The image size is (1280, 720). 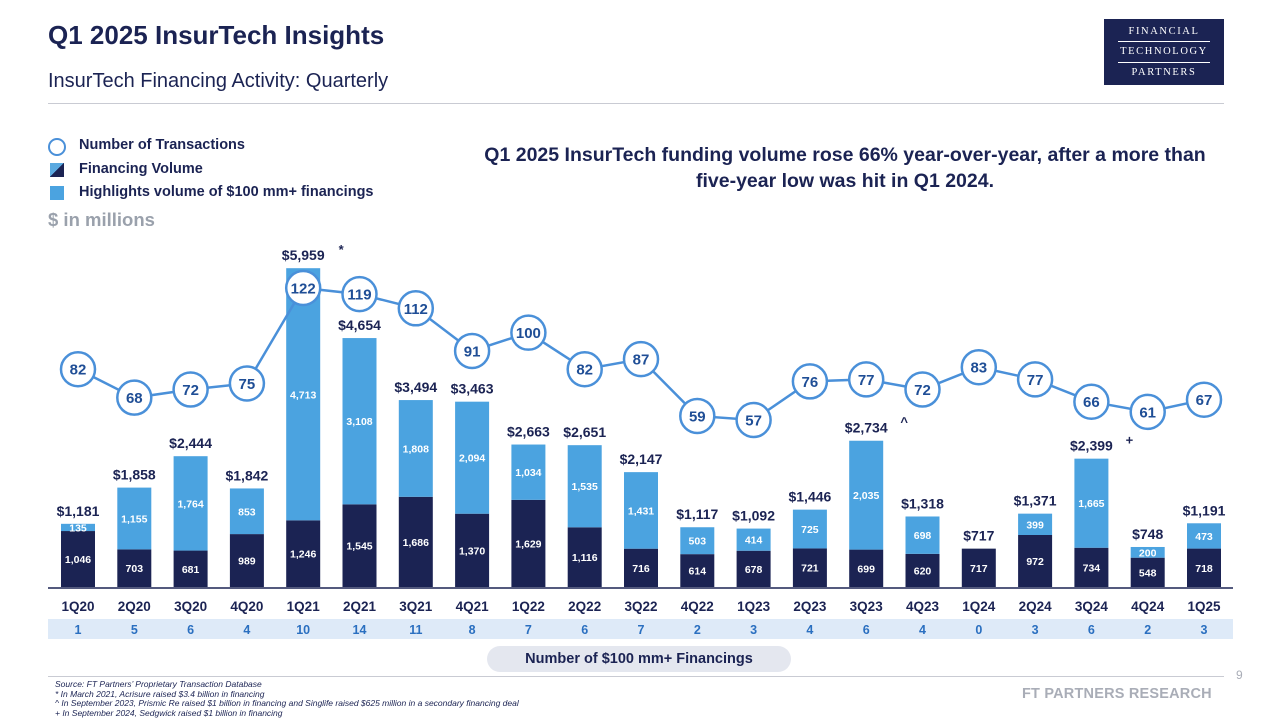 What do you see at coordinates (1092, 568) in the screenshot?
I see `data-label-volume: 734` at bounding box center [1092, 568].